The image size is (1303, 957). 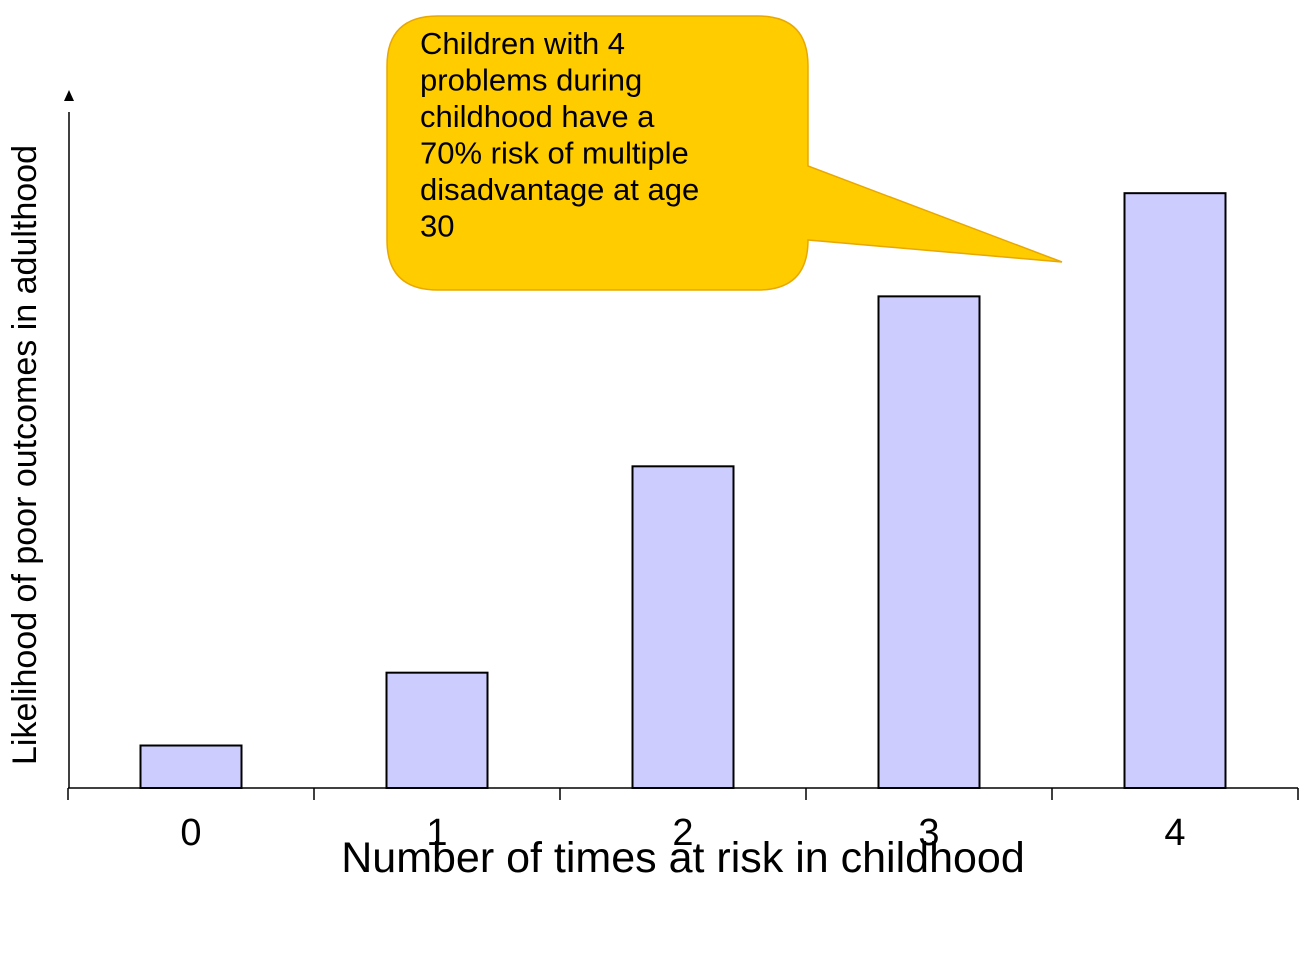 What do you see at coordinates (537, 116) in the screenshot?
I see `callout-line: childhood have a` at bounding box center [537, 116].